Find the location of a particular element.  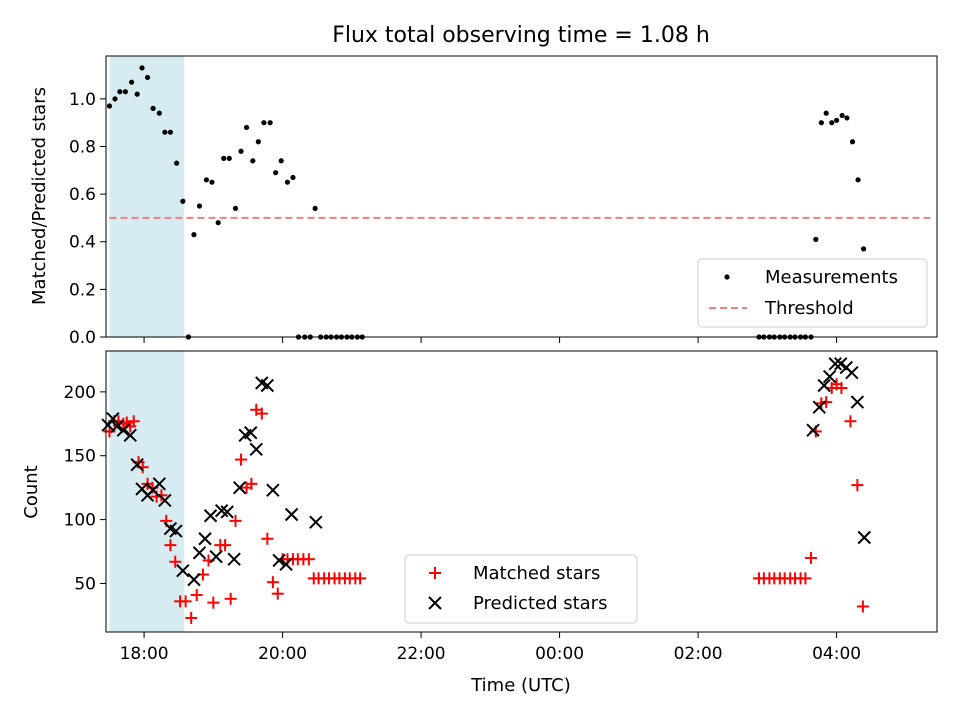

bottom-x-tick-label: 02:00 is located at coordinates (698, 654).